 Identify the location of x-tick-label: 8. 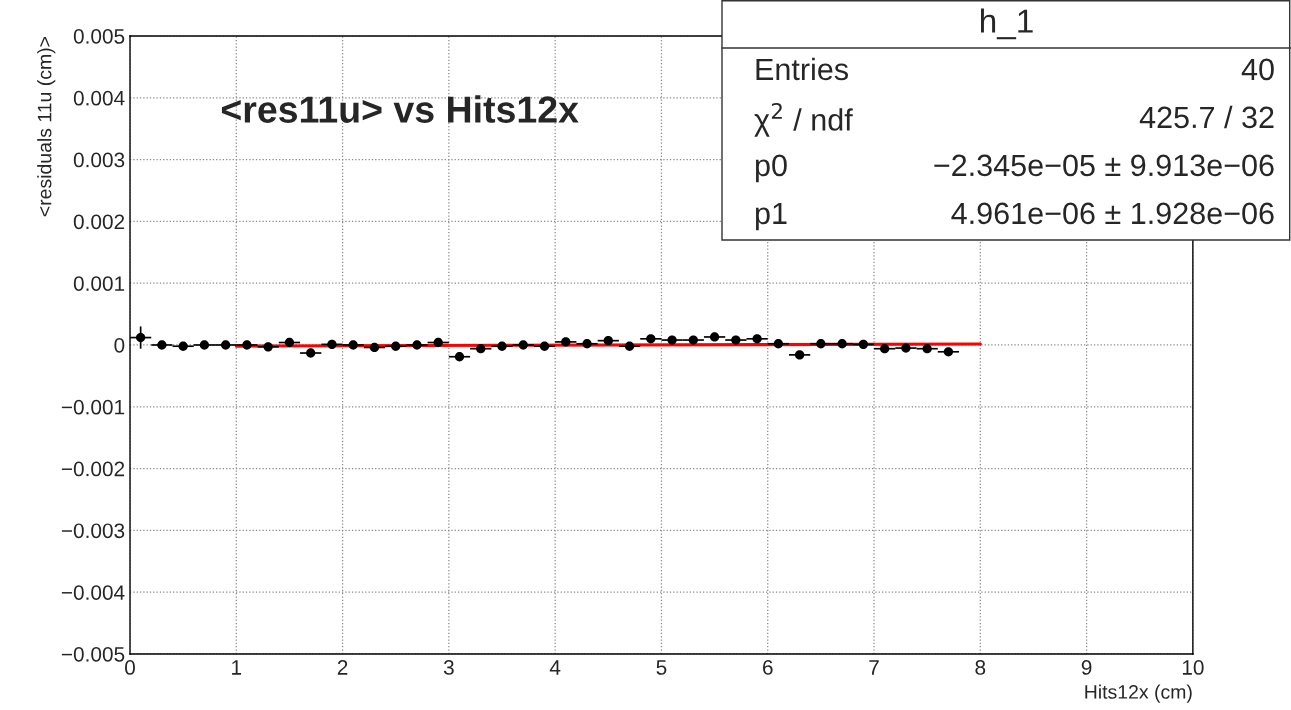
(980, 667).